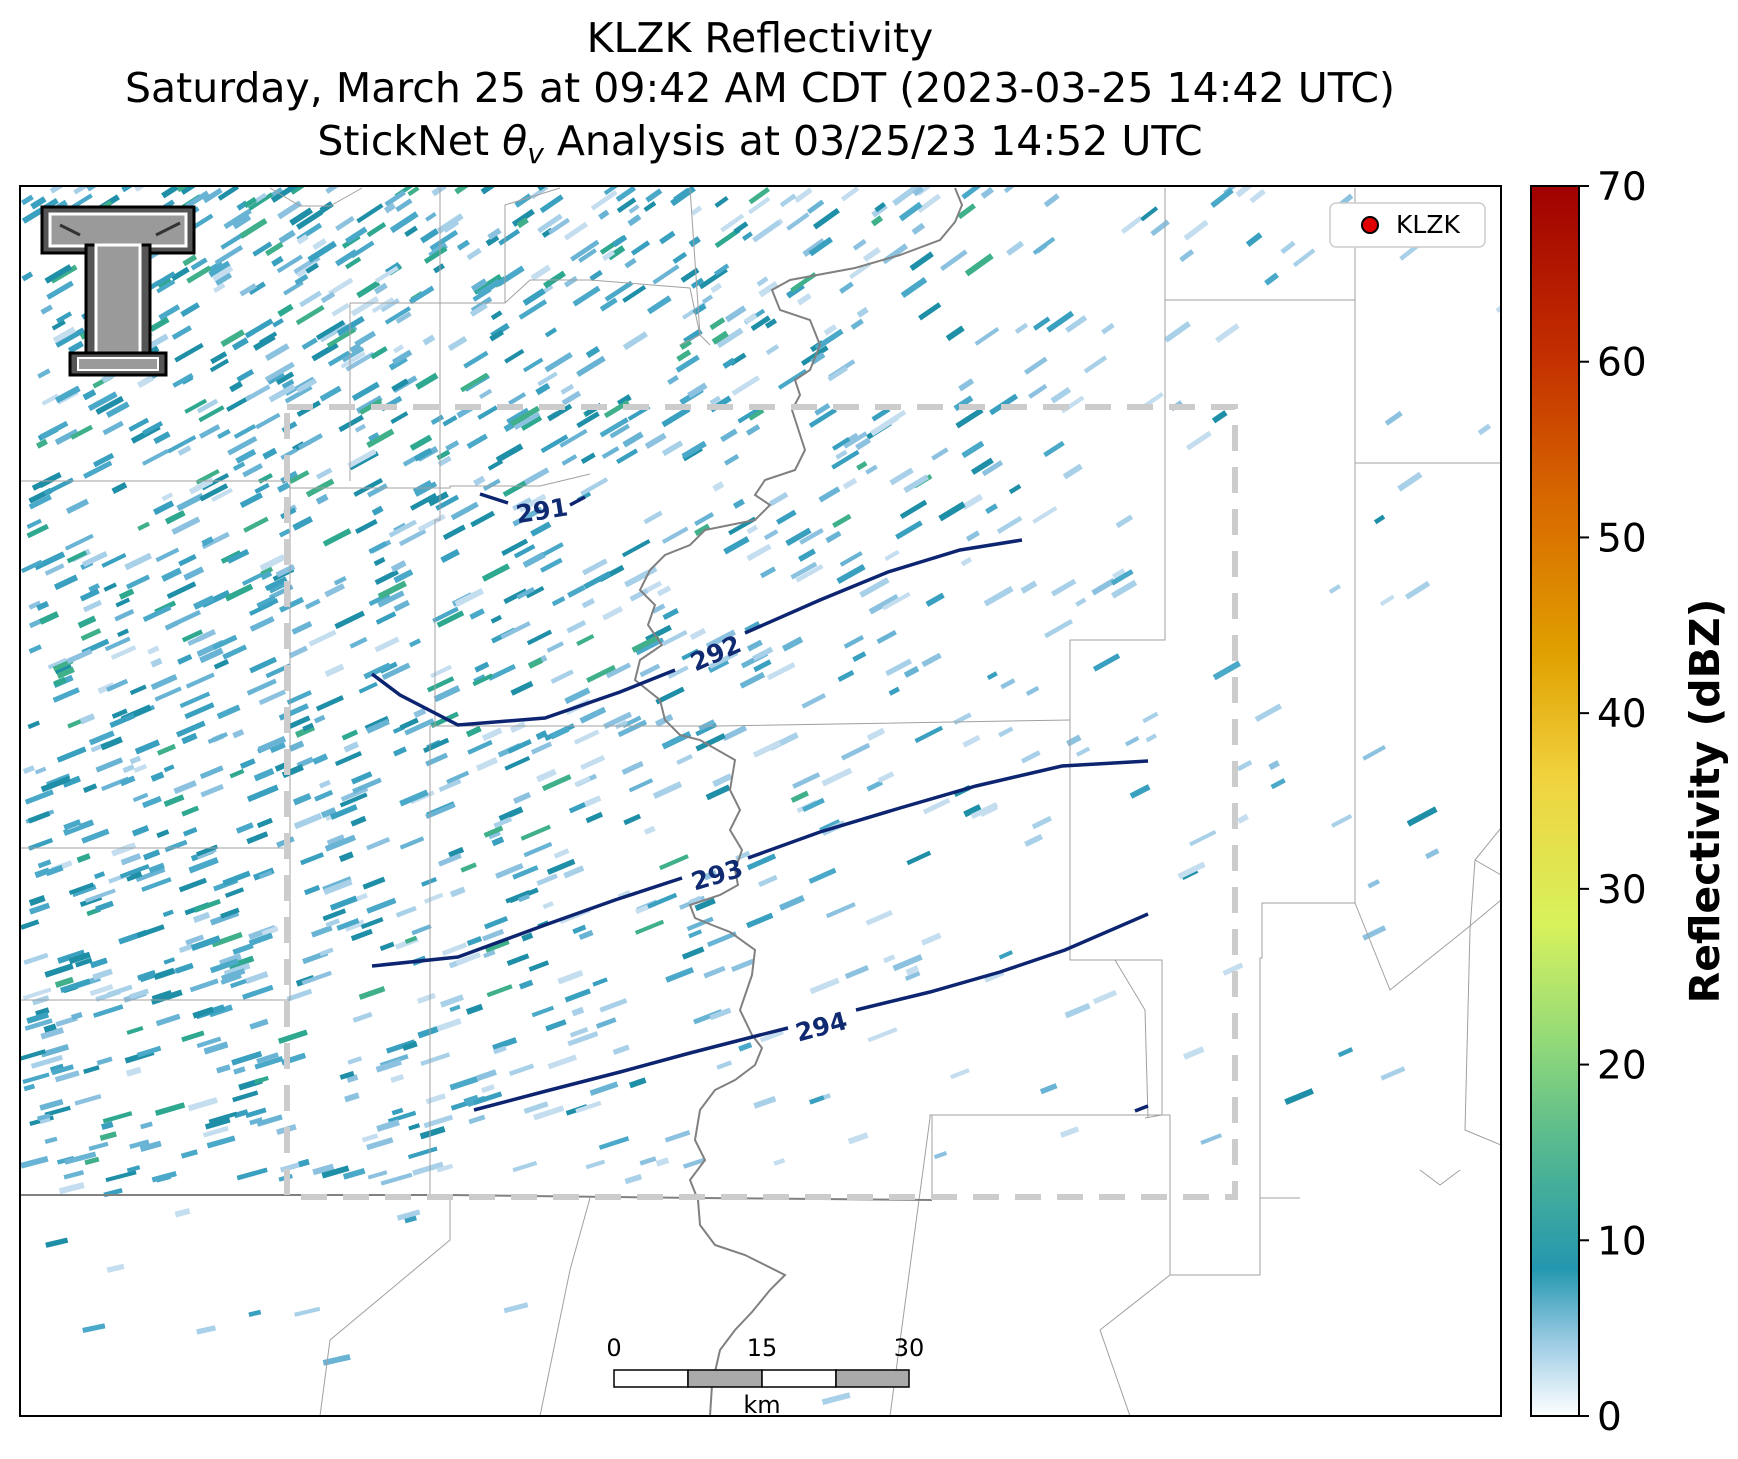  Describe the element at coordinates (1622, 363) in the screenshot. I see `colorbar-tick-label: 60` at that location.